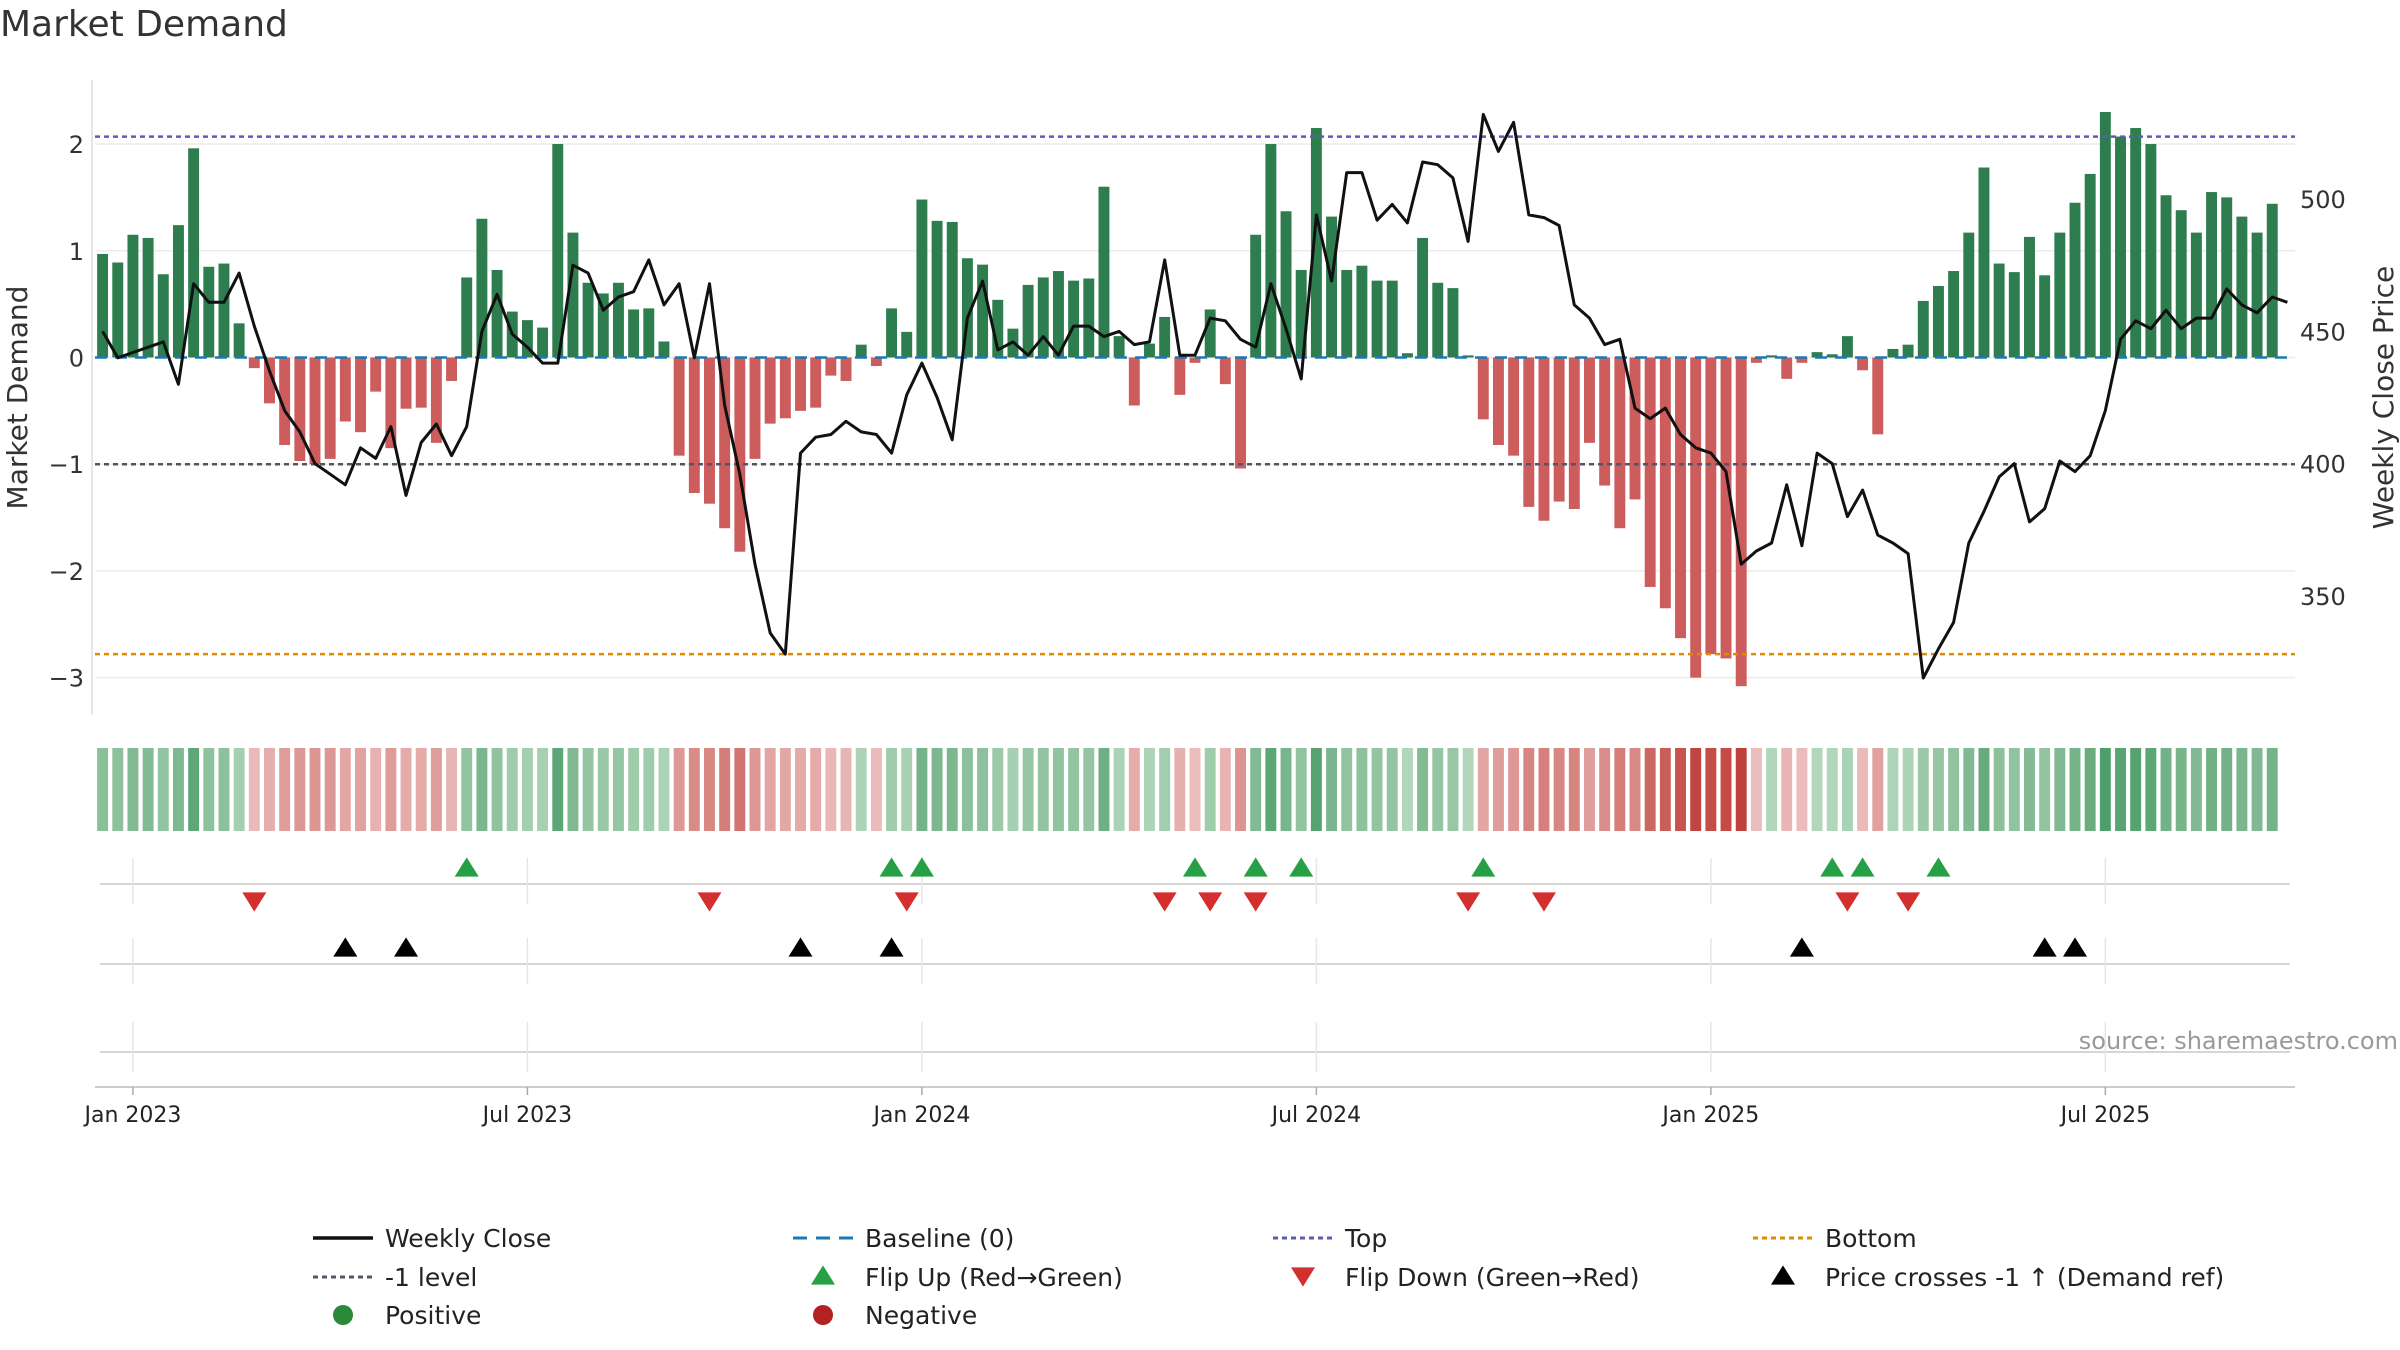 The height and width of the screenshot is (1350, 2400). I want to click on y-tick-label-left: 0, so click(76, 358).